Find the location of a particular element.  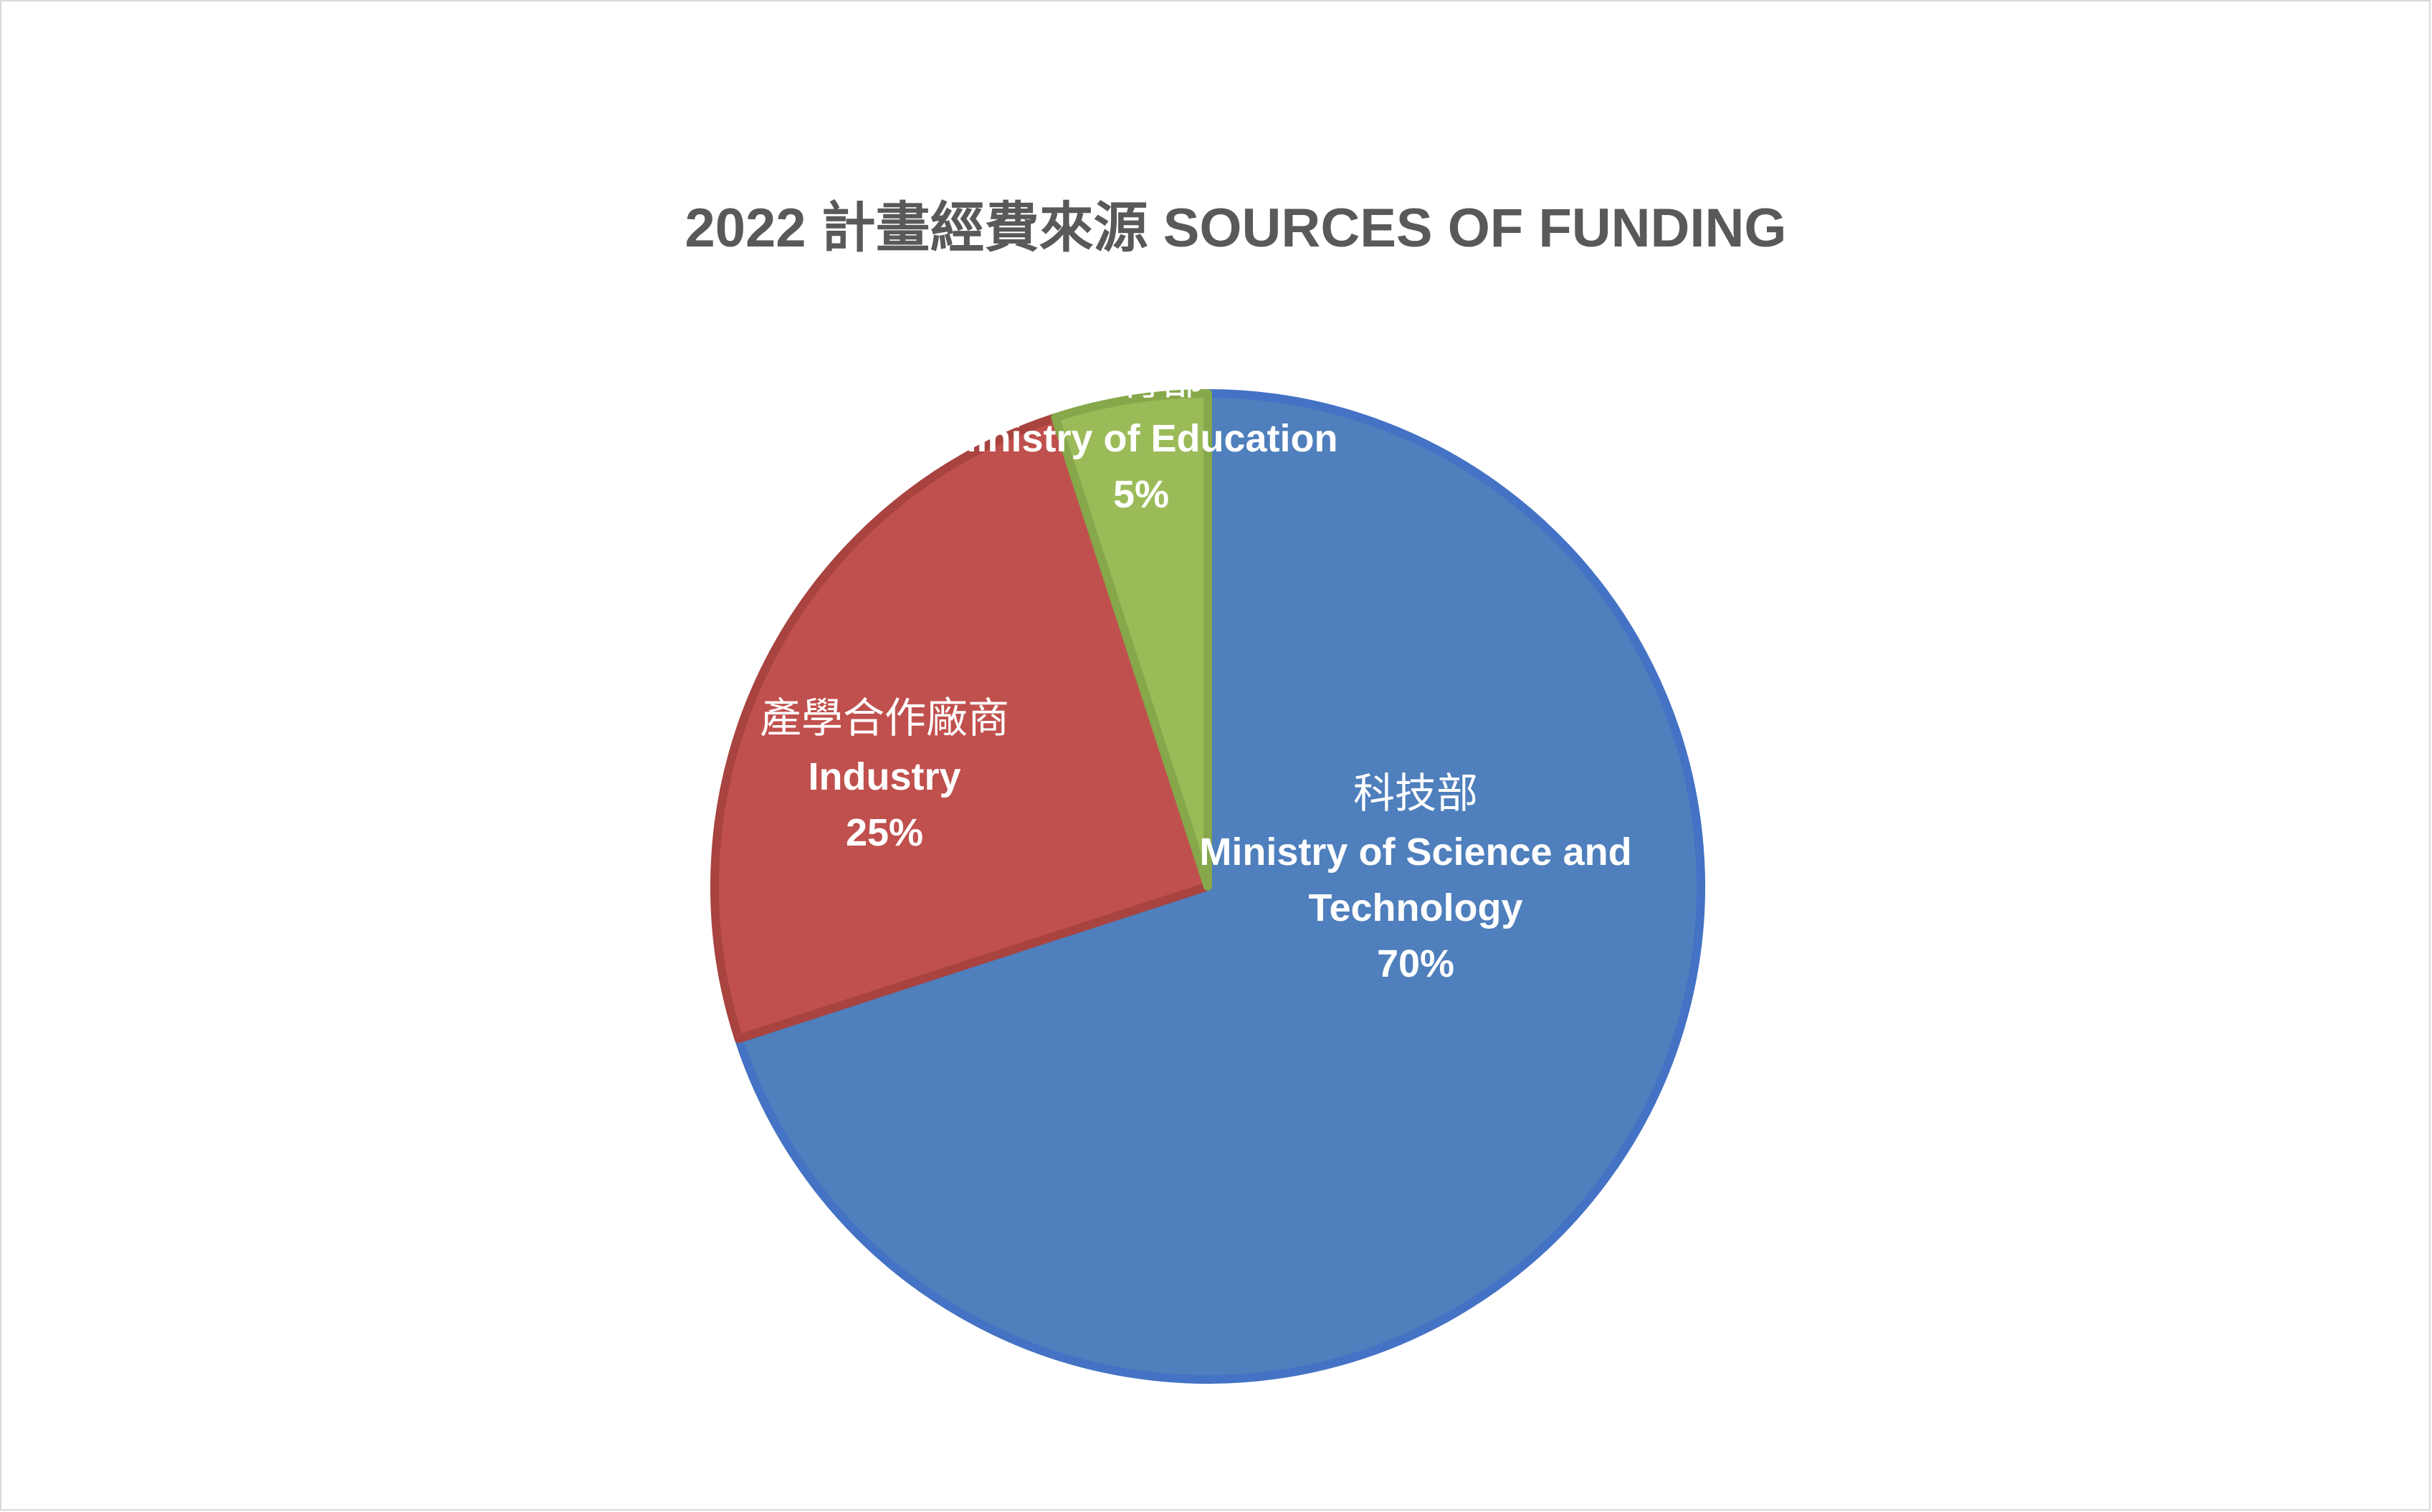

slice-label-en-2-1: Industry is located at coordinates (884, 776).